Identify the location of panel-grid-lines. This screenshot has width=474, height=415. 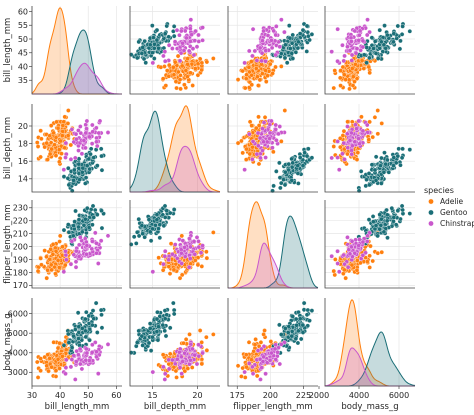
(175, 148).